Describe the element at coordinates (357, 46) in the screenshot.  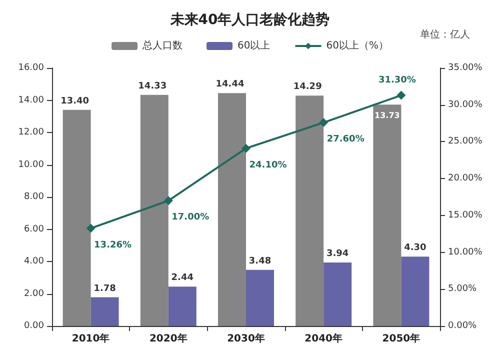
I see `legend-label: 60以上（%）` at that location.